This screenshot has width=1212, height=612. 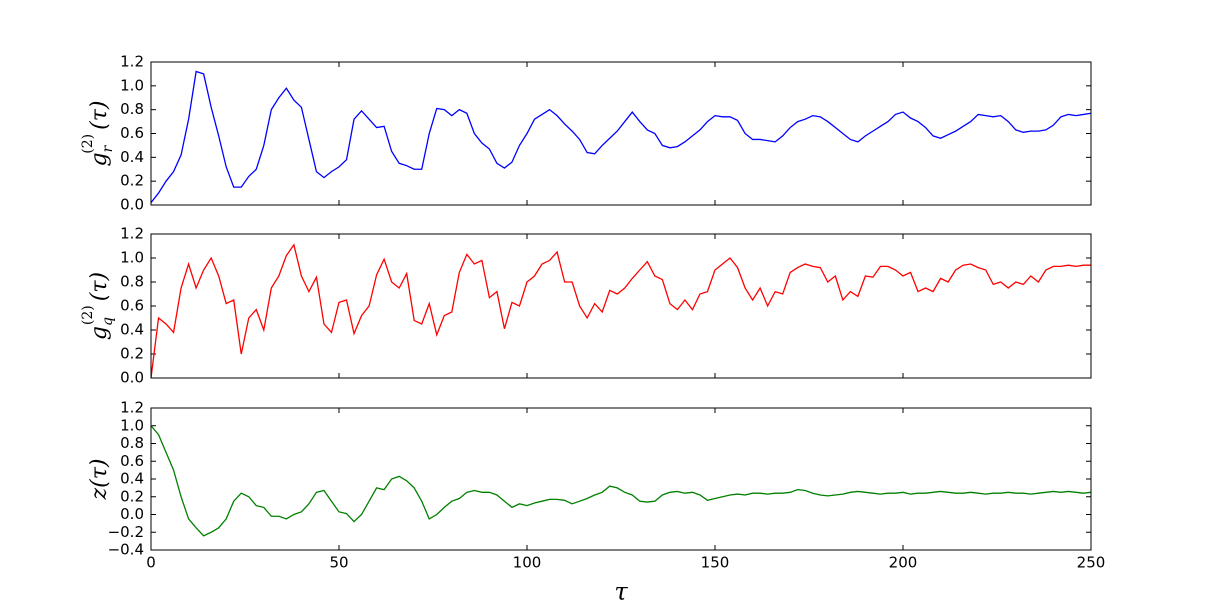 I want to click on label-sub: r, so click(x=108, y=148).